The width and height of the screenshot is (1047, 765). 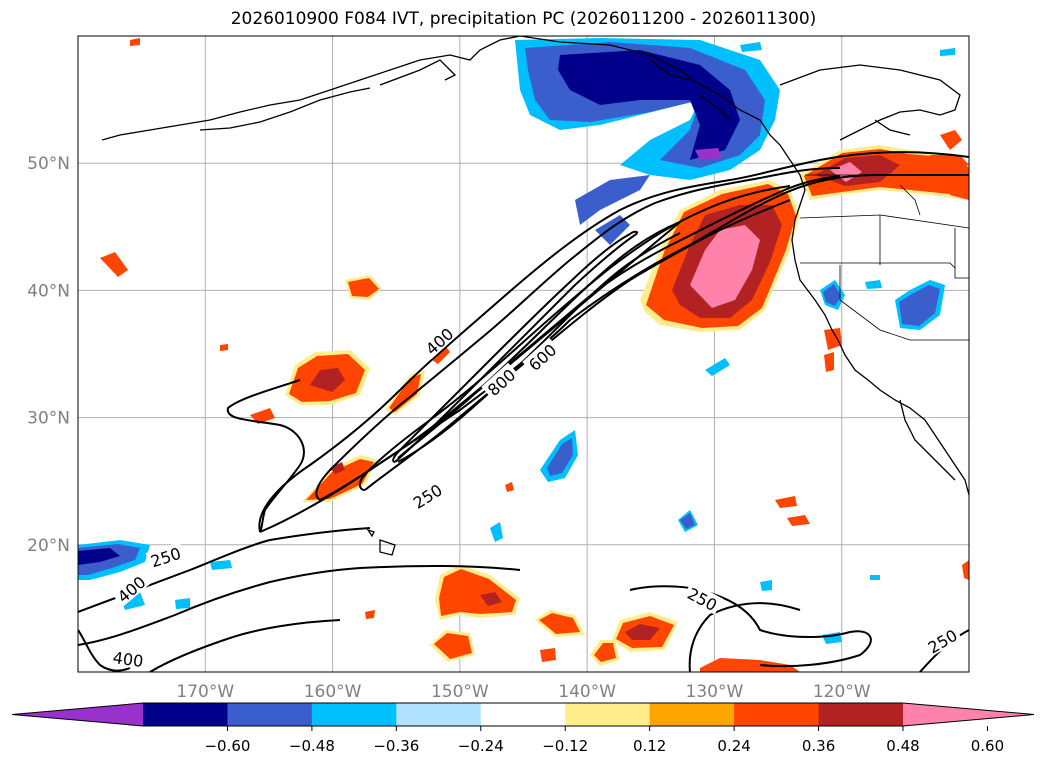 What do you see at coordinates (715, 692) in the screenshot?
I see `lon-tick-label: 130°W` at bounding box center [715, 692].